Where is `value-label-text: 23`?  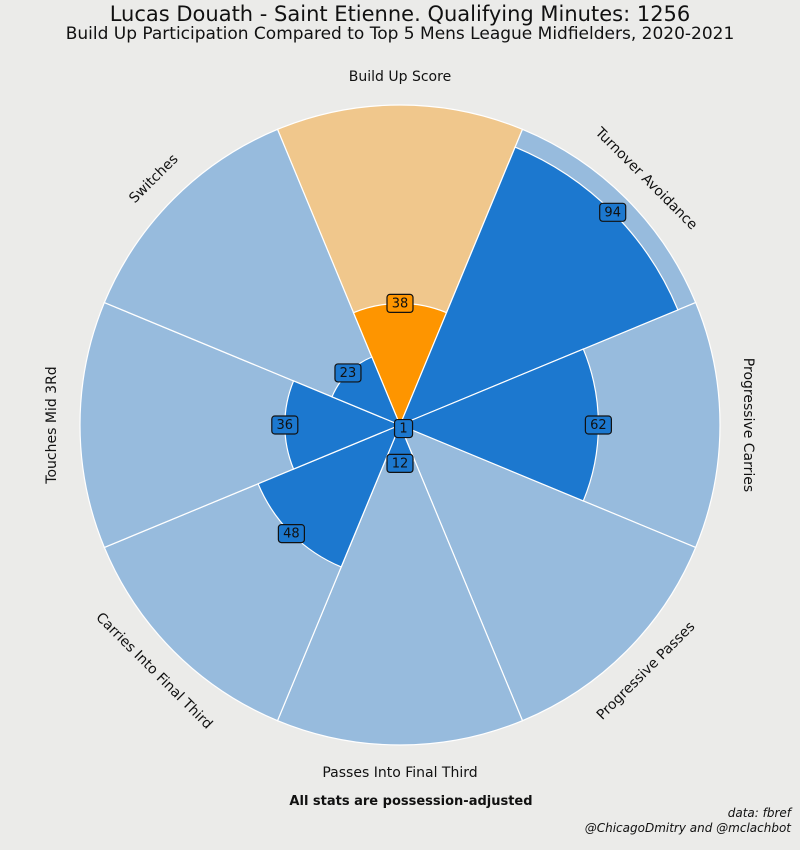
value-label-text: 23 is located at coordinates (348, 373).